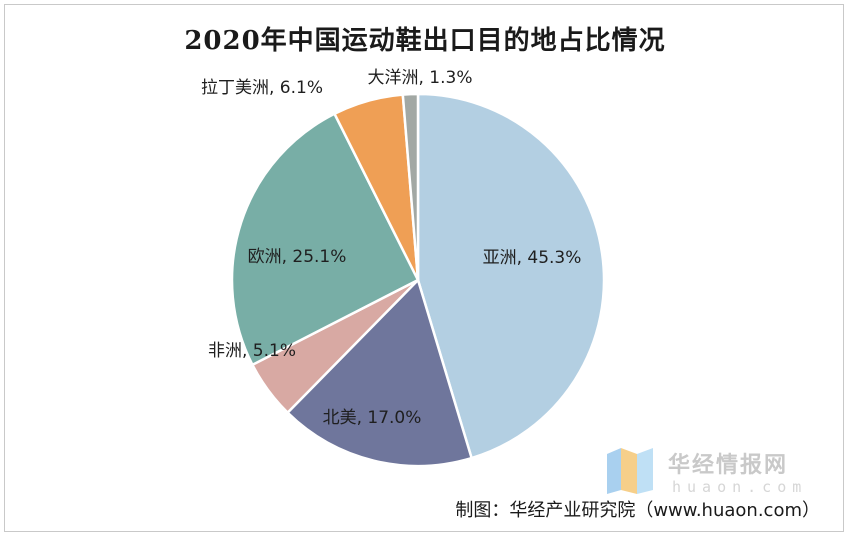  I want to click on watermark-name: 华经情报网, so click(728, 465).